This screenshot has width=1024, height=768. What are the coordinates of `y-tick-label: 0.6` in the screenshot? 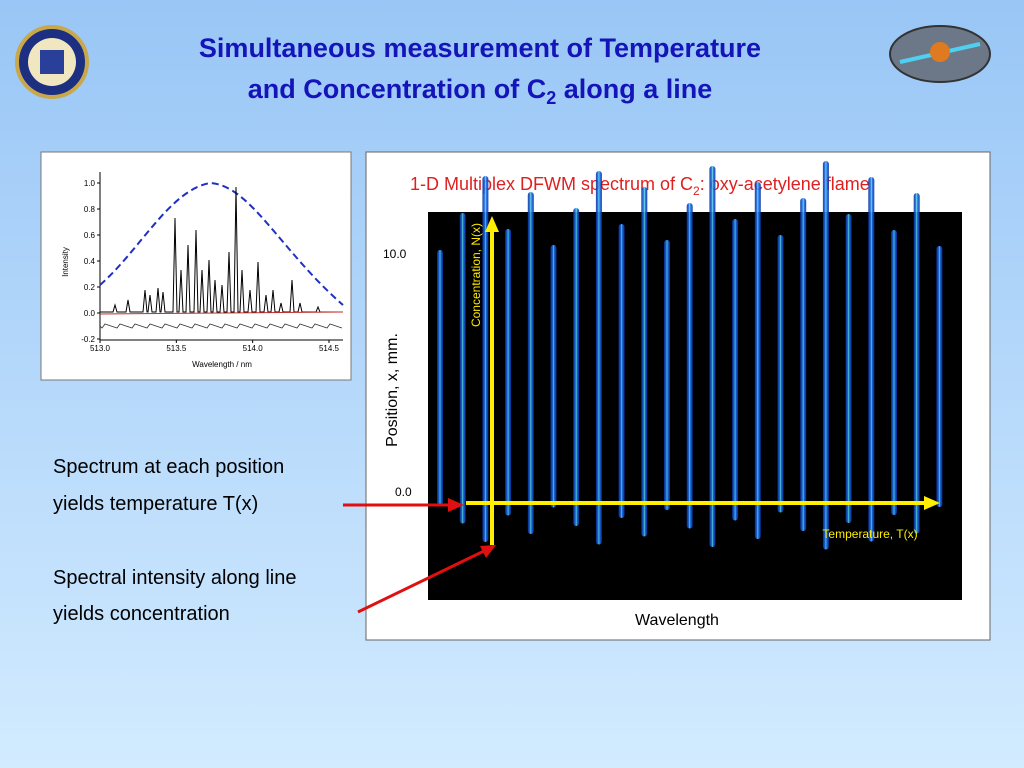 It's located at (90, 235).